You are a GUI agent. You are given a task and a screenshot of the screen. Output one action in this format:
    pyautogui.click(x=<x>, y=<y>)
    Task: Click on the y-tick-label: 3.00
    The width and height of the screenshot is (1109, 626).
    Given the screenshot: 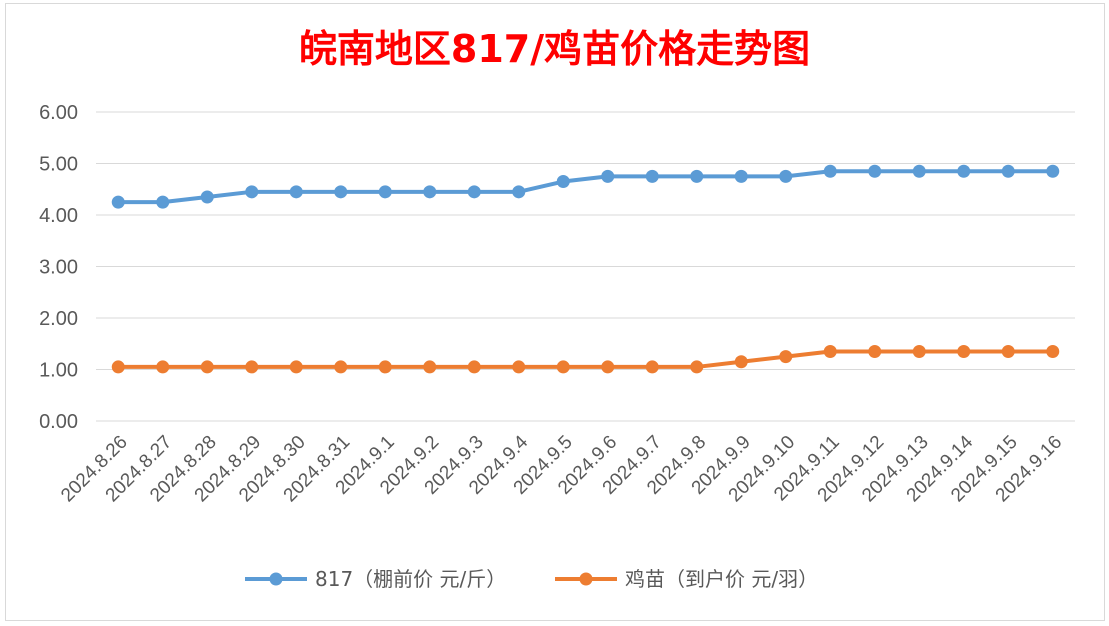 What is the action you would take?
    pyautogui.click(x=58, y=268)
    